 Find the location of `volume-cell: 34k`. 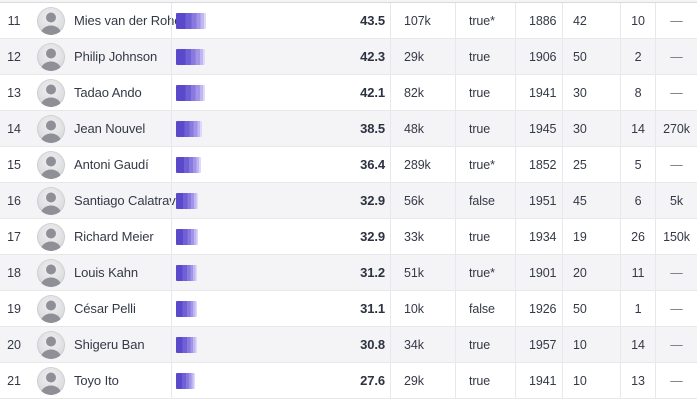

volume-cell: 34k is located at coordinates (422, 344).